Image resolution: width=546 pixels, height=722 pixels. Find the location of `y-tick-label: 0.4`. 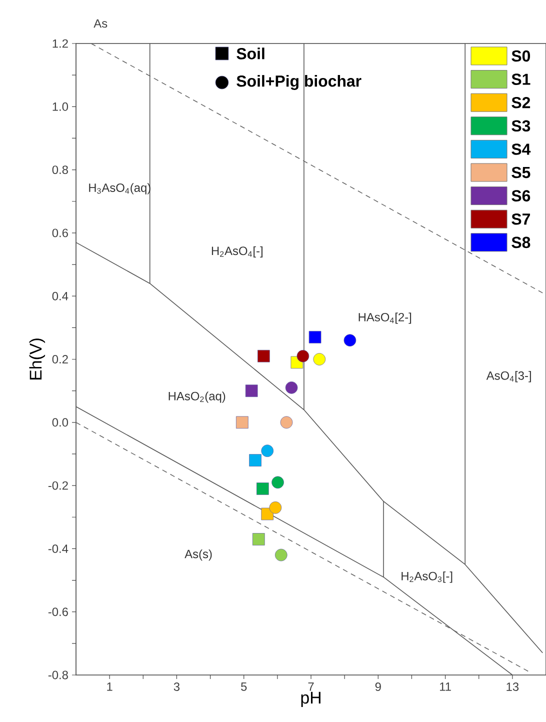

y-tick-label: 0.4 is located at coordinates (60, 296).